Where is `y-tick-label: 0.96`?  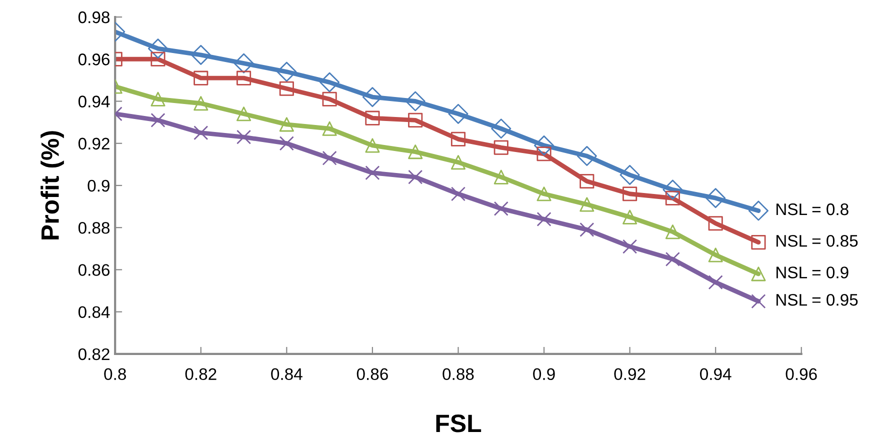 y-tick-label: 0.96 is located at coordinates (94, 60).